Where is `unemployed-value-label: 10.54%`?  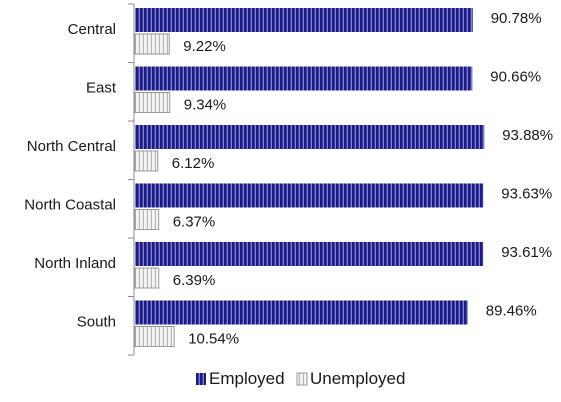 unemployed-value-label: 10.54% is located at coordinates (213, 339).